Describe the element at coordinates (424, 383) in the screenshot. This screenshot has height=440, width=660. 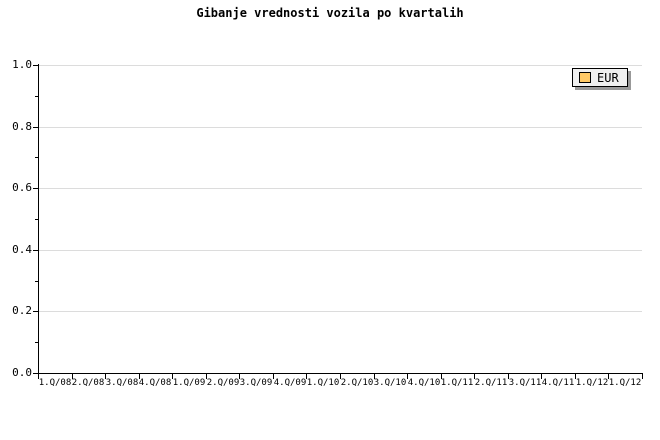
I see `x-tick-label: 4.Q/10` at that location.